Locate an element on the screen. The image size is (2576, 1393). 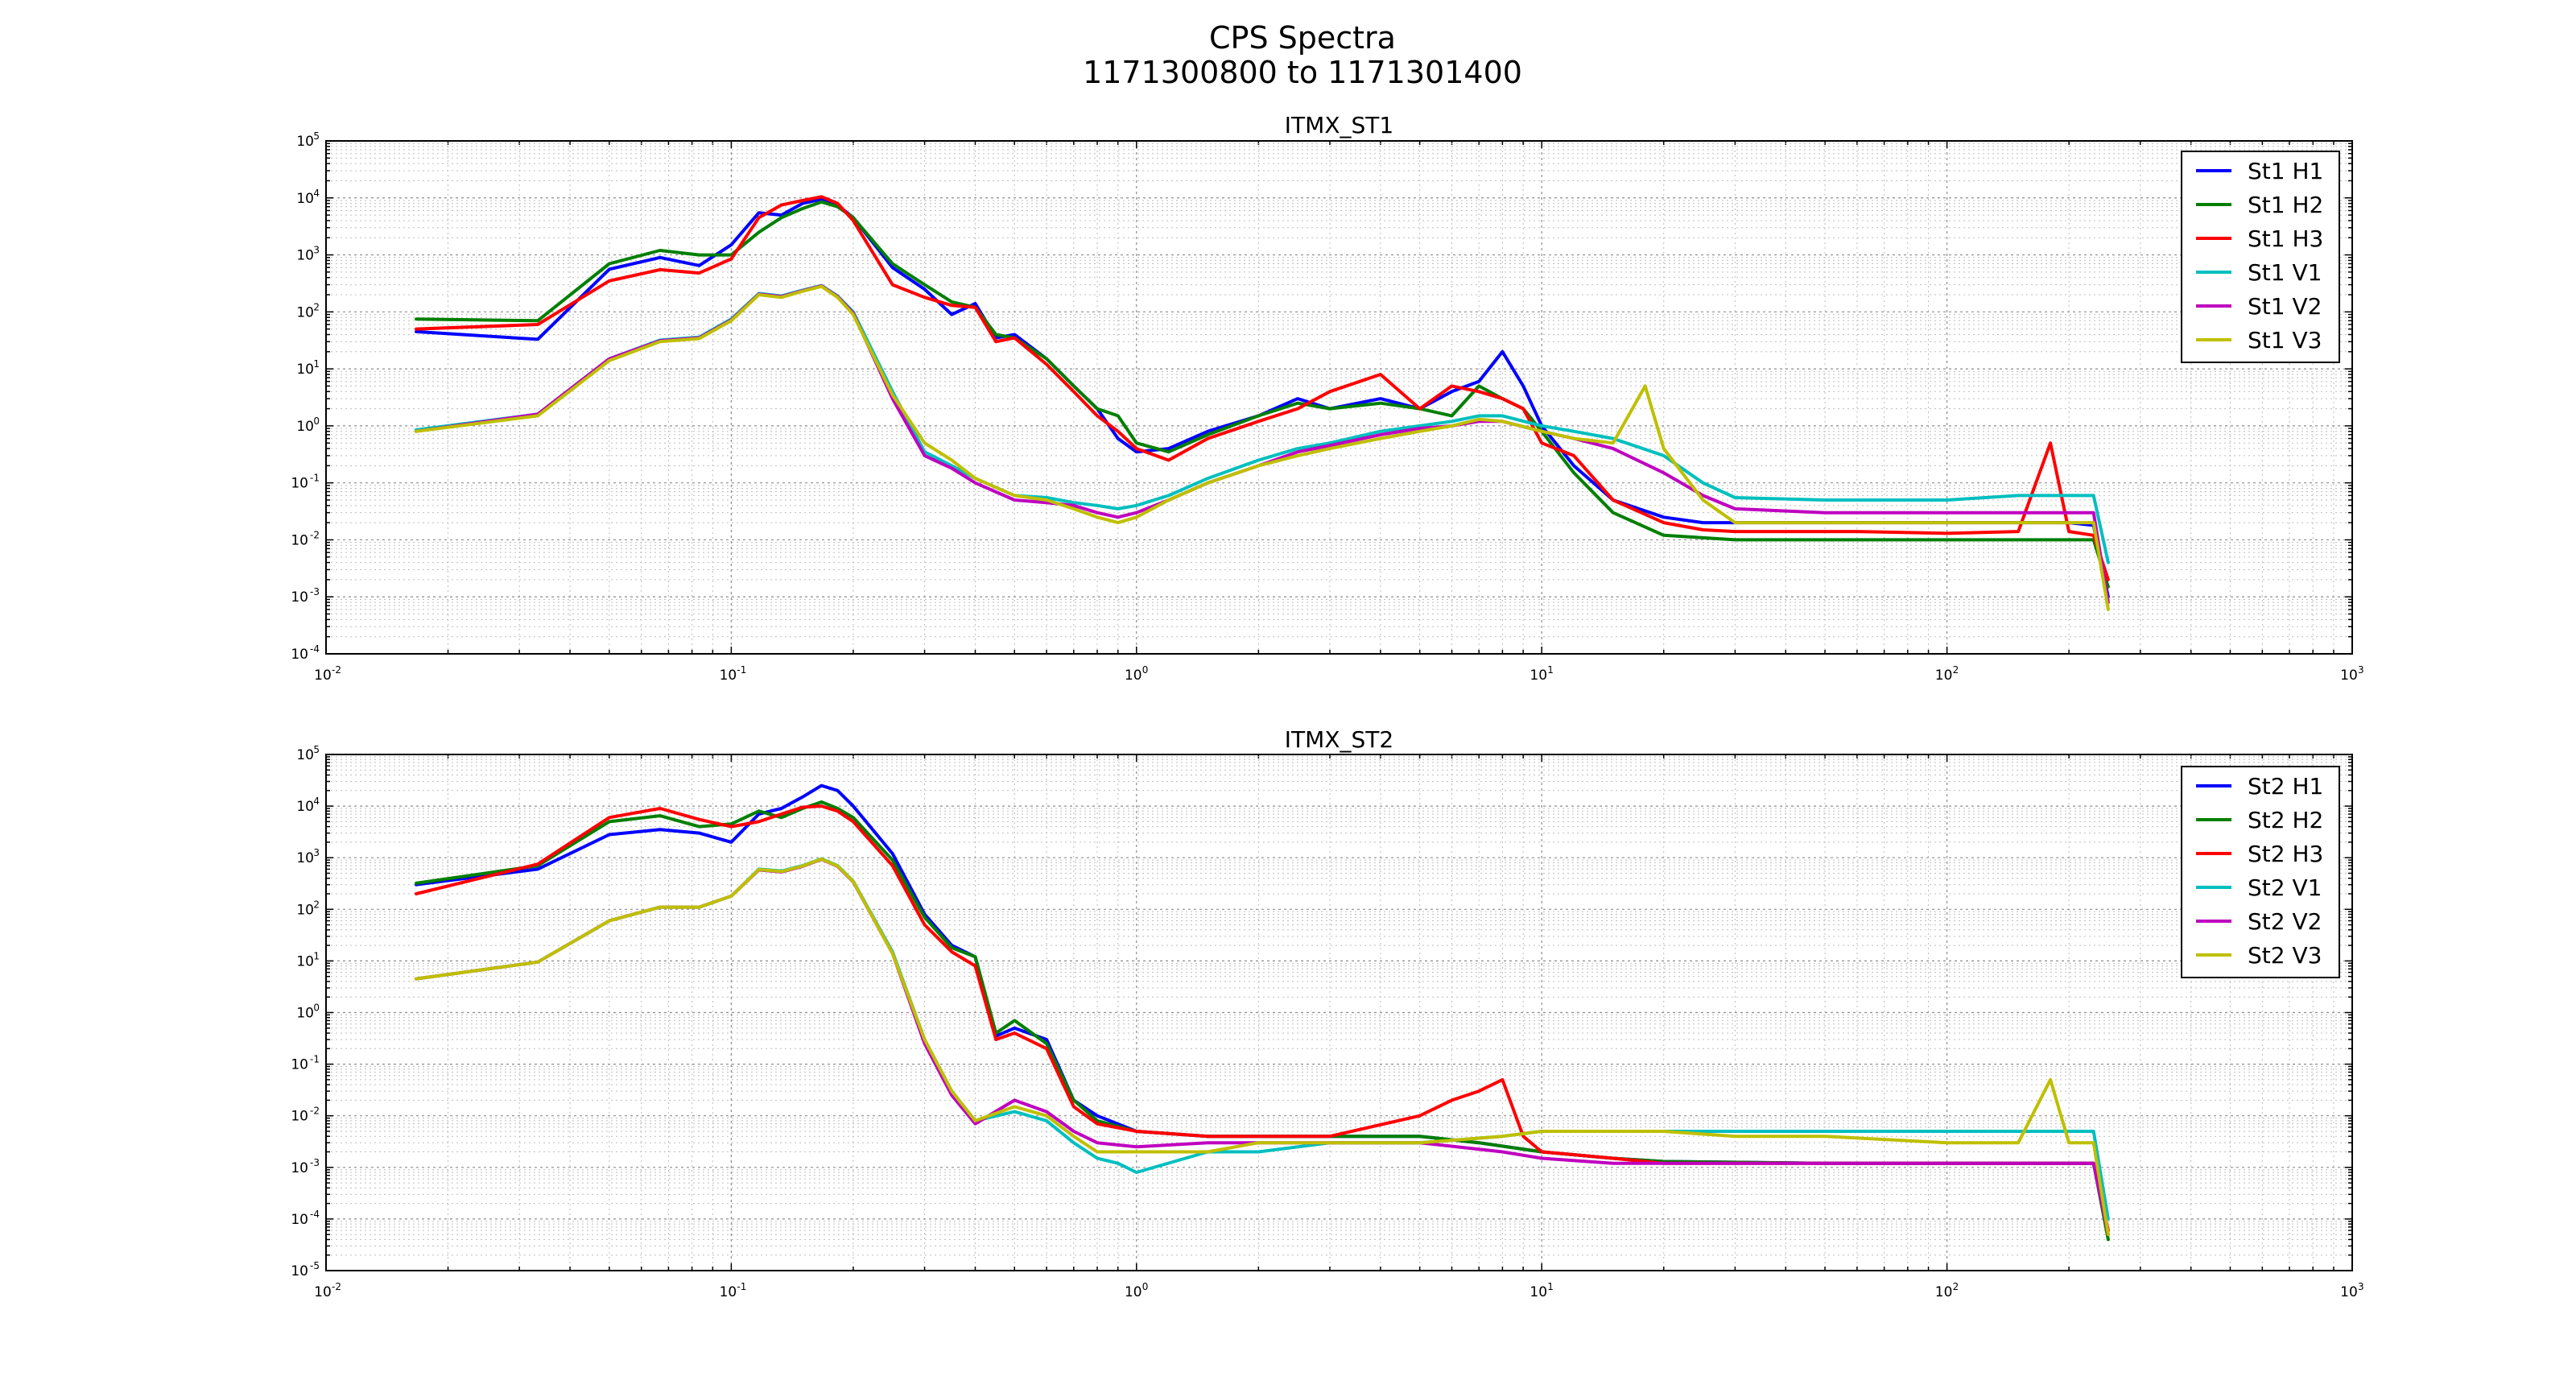
y-tick-label-exponent: 1 is located at coordinates (316, 364).